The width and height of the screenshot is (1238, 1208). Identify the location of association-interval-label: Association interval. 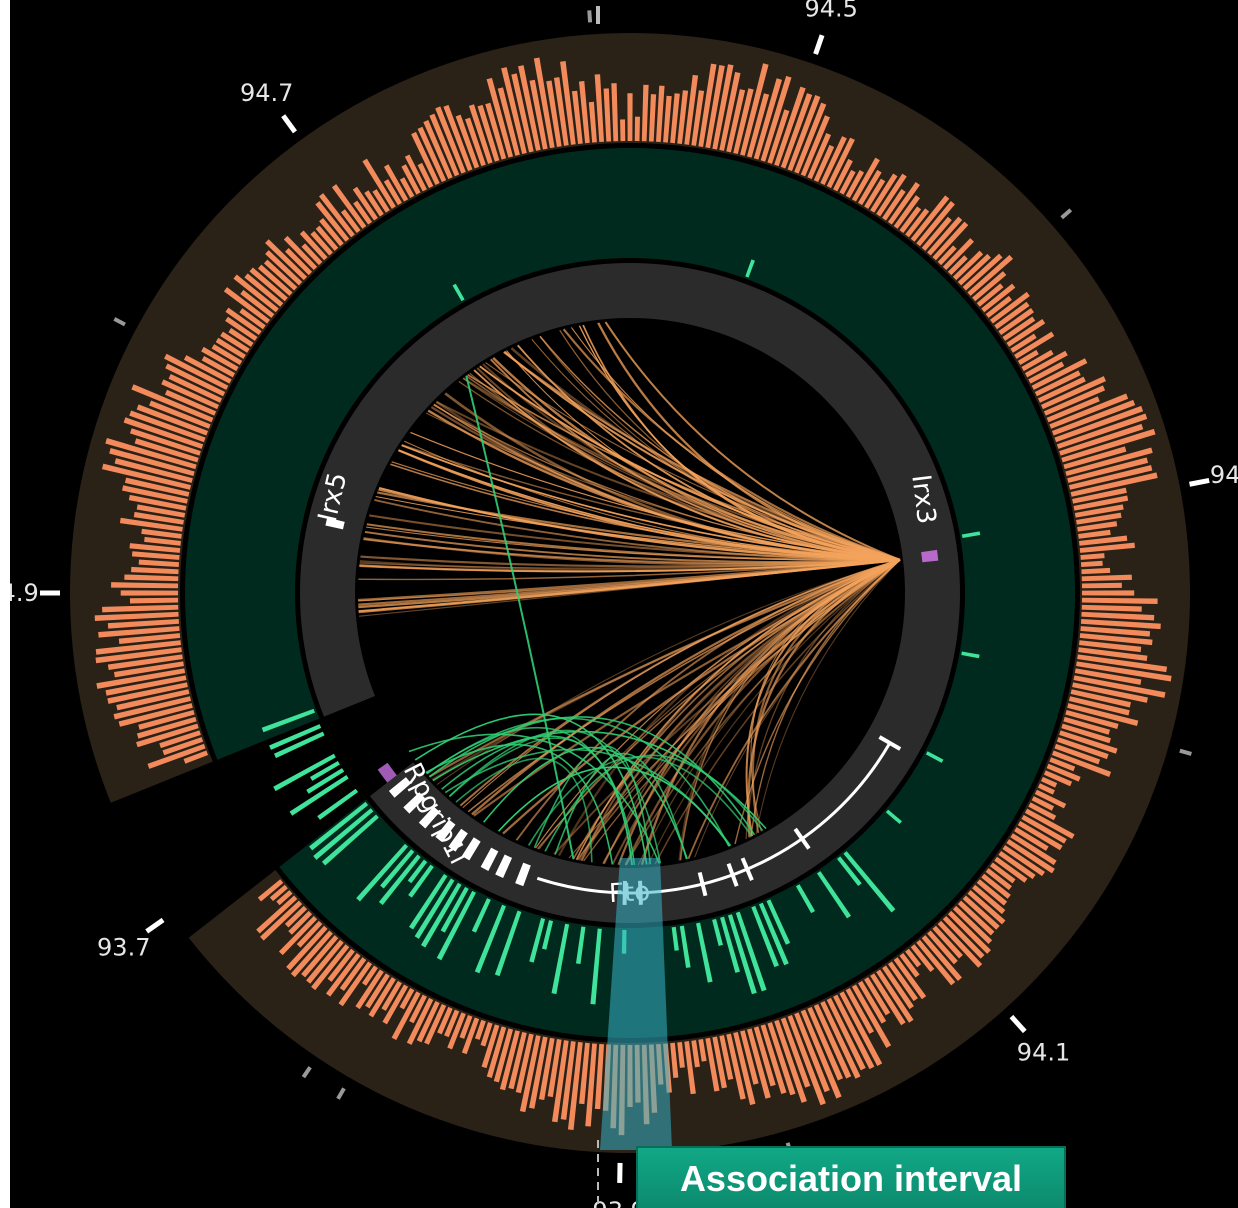
(851, 1178).